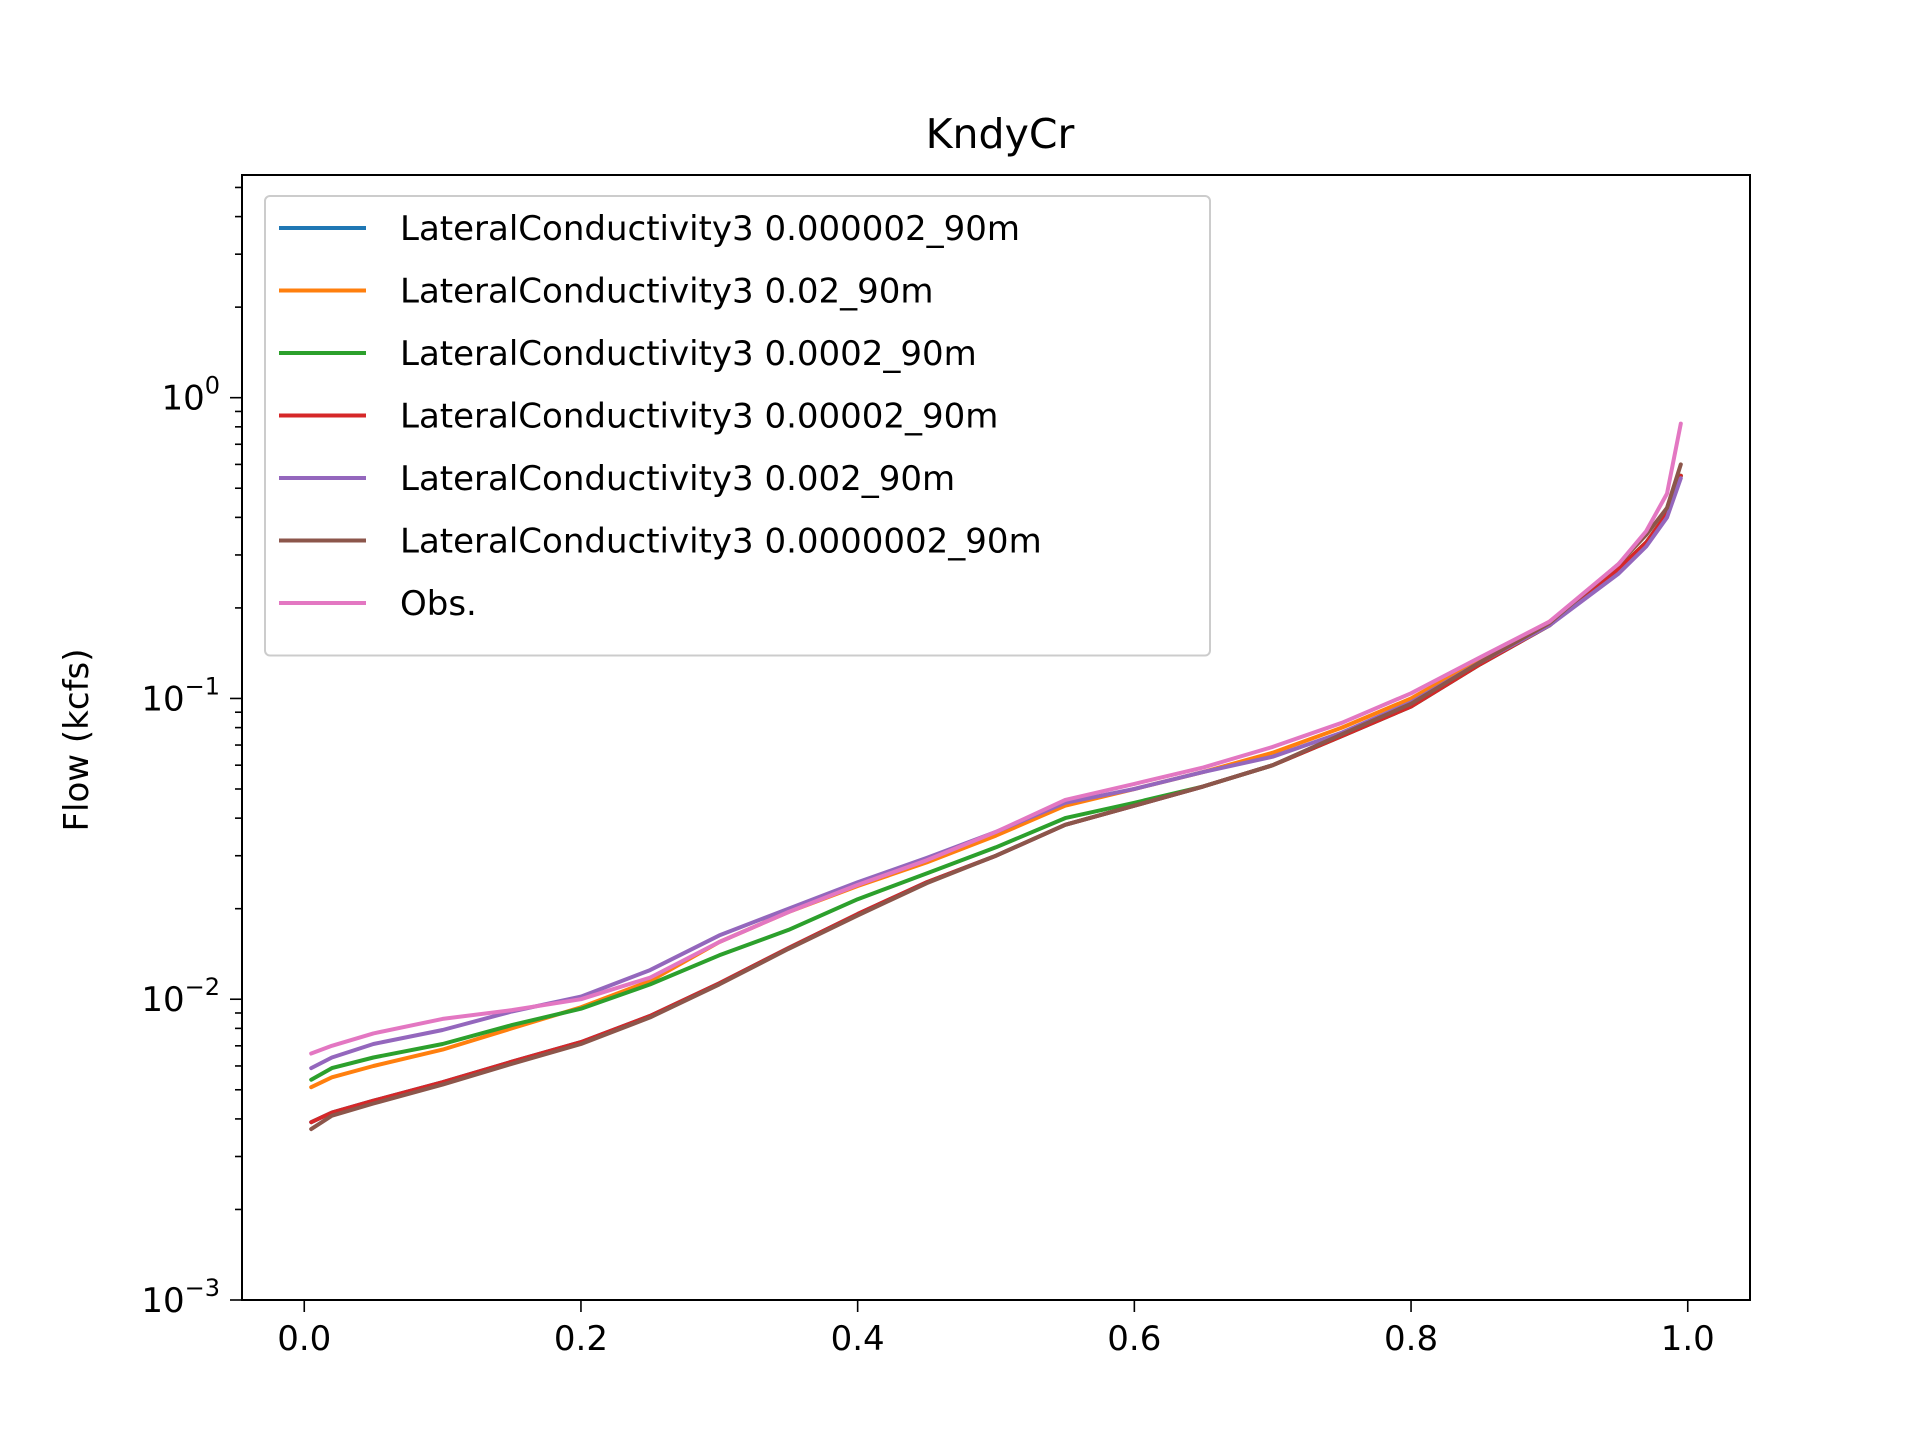 Image resolution: width=1920 pixels, height=1440 pixels. I want to click on legend-entry: LateralConductivity3 0.002_90m, so click(677, 479).